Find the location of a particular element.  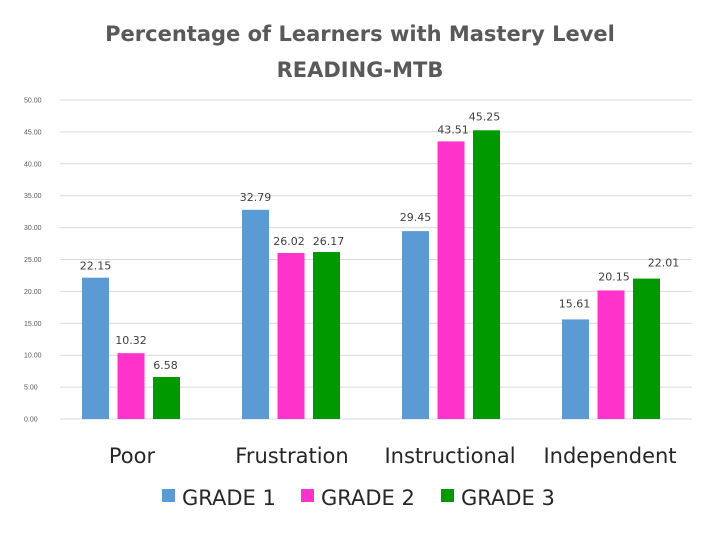

y-tick-label: 0.00 is located at coordinates (31, 420).